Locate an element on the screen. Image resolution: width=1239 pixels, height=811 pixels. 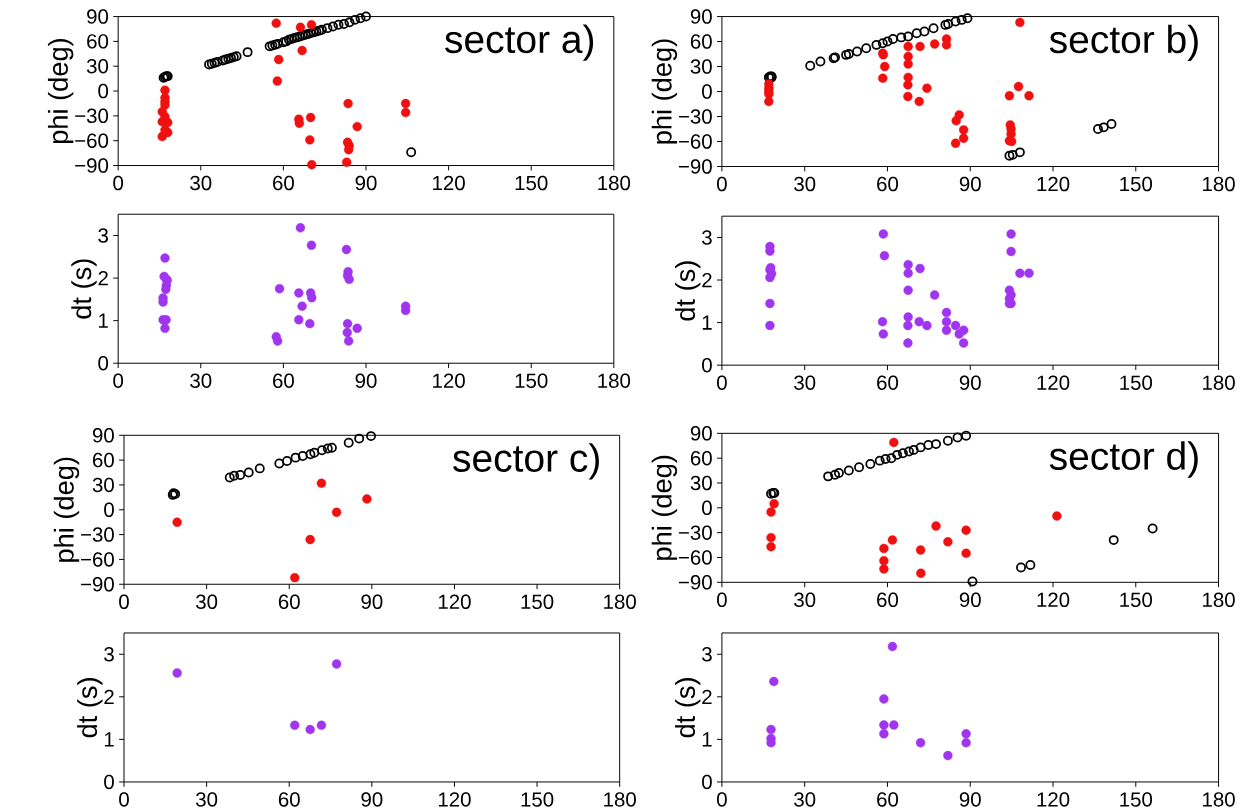
chart-title: sector a) is located at coordinates (519, 42).